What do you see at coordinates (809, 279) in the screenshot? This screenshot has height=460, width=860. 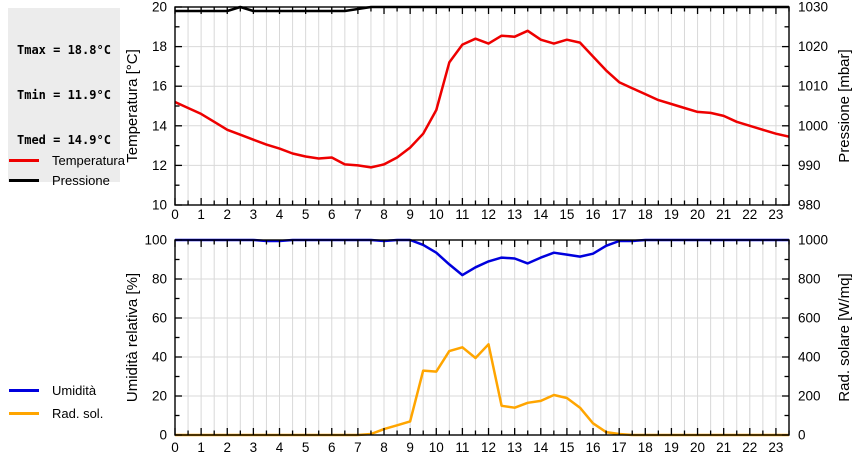 I see `y-tick-label-right: 800` at bounding box center [809, 279].